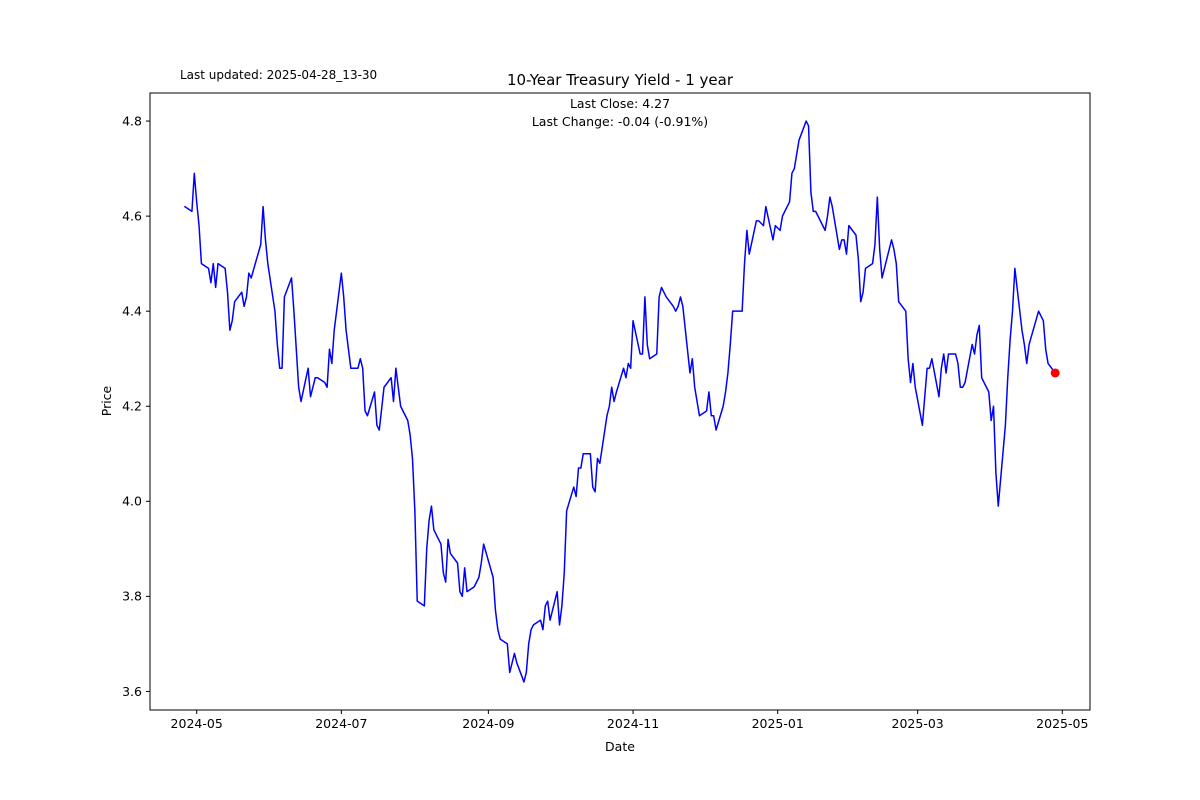 Image resolution: width=1200 pixels, height=800 pixels. I want to click on x-tick-label: 2024-11, so click(633, 723).